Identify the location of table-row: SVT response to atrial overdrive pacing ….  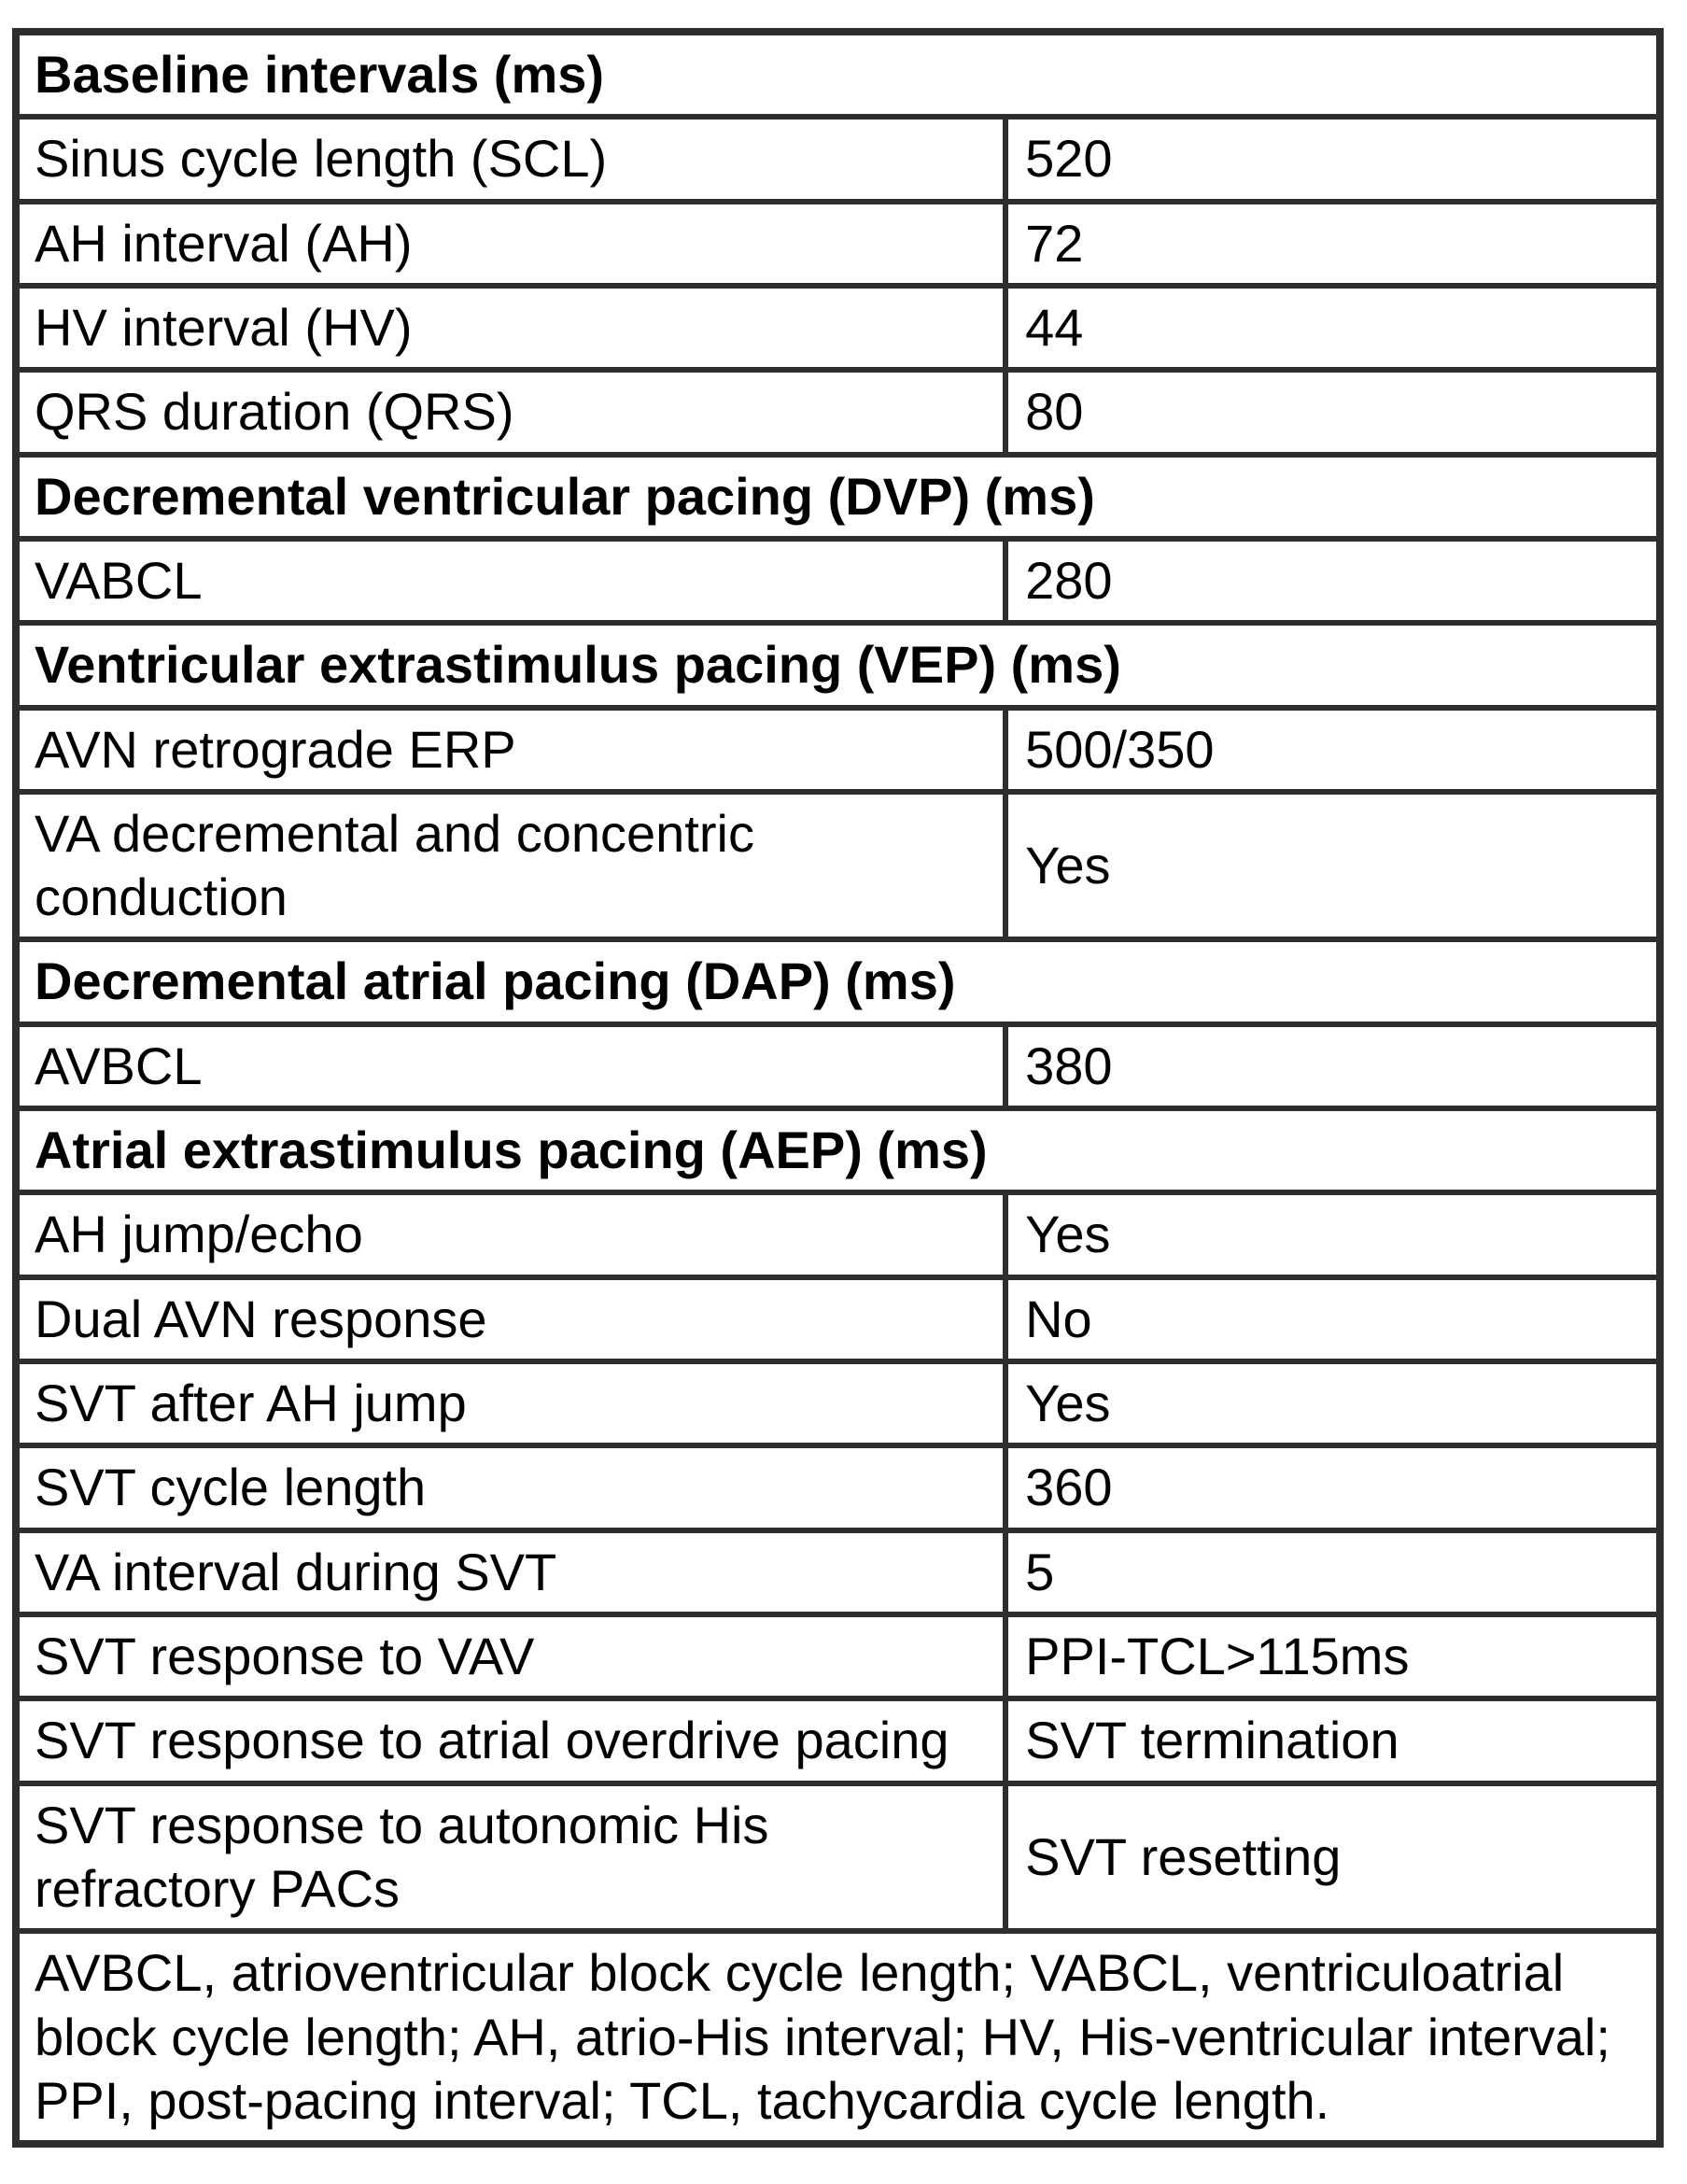
(837, 1741).